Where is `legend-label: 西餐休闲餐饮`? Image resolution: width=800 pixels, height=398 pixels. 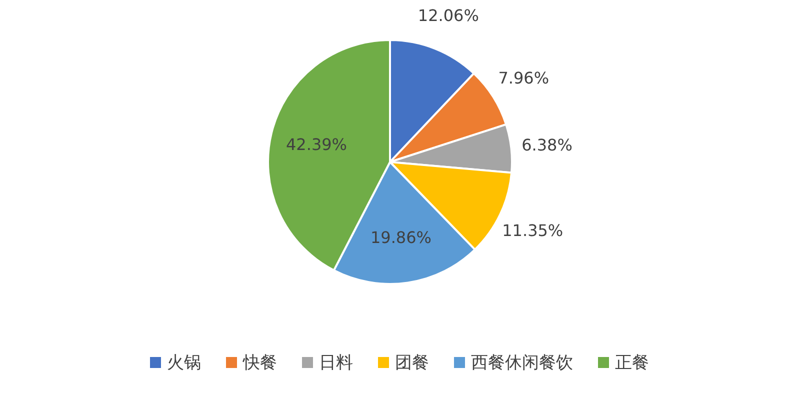 legend-label: 西餐休闲餐饮 is located at coordinates (522, 363).